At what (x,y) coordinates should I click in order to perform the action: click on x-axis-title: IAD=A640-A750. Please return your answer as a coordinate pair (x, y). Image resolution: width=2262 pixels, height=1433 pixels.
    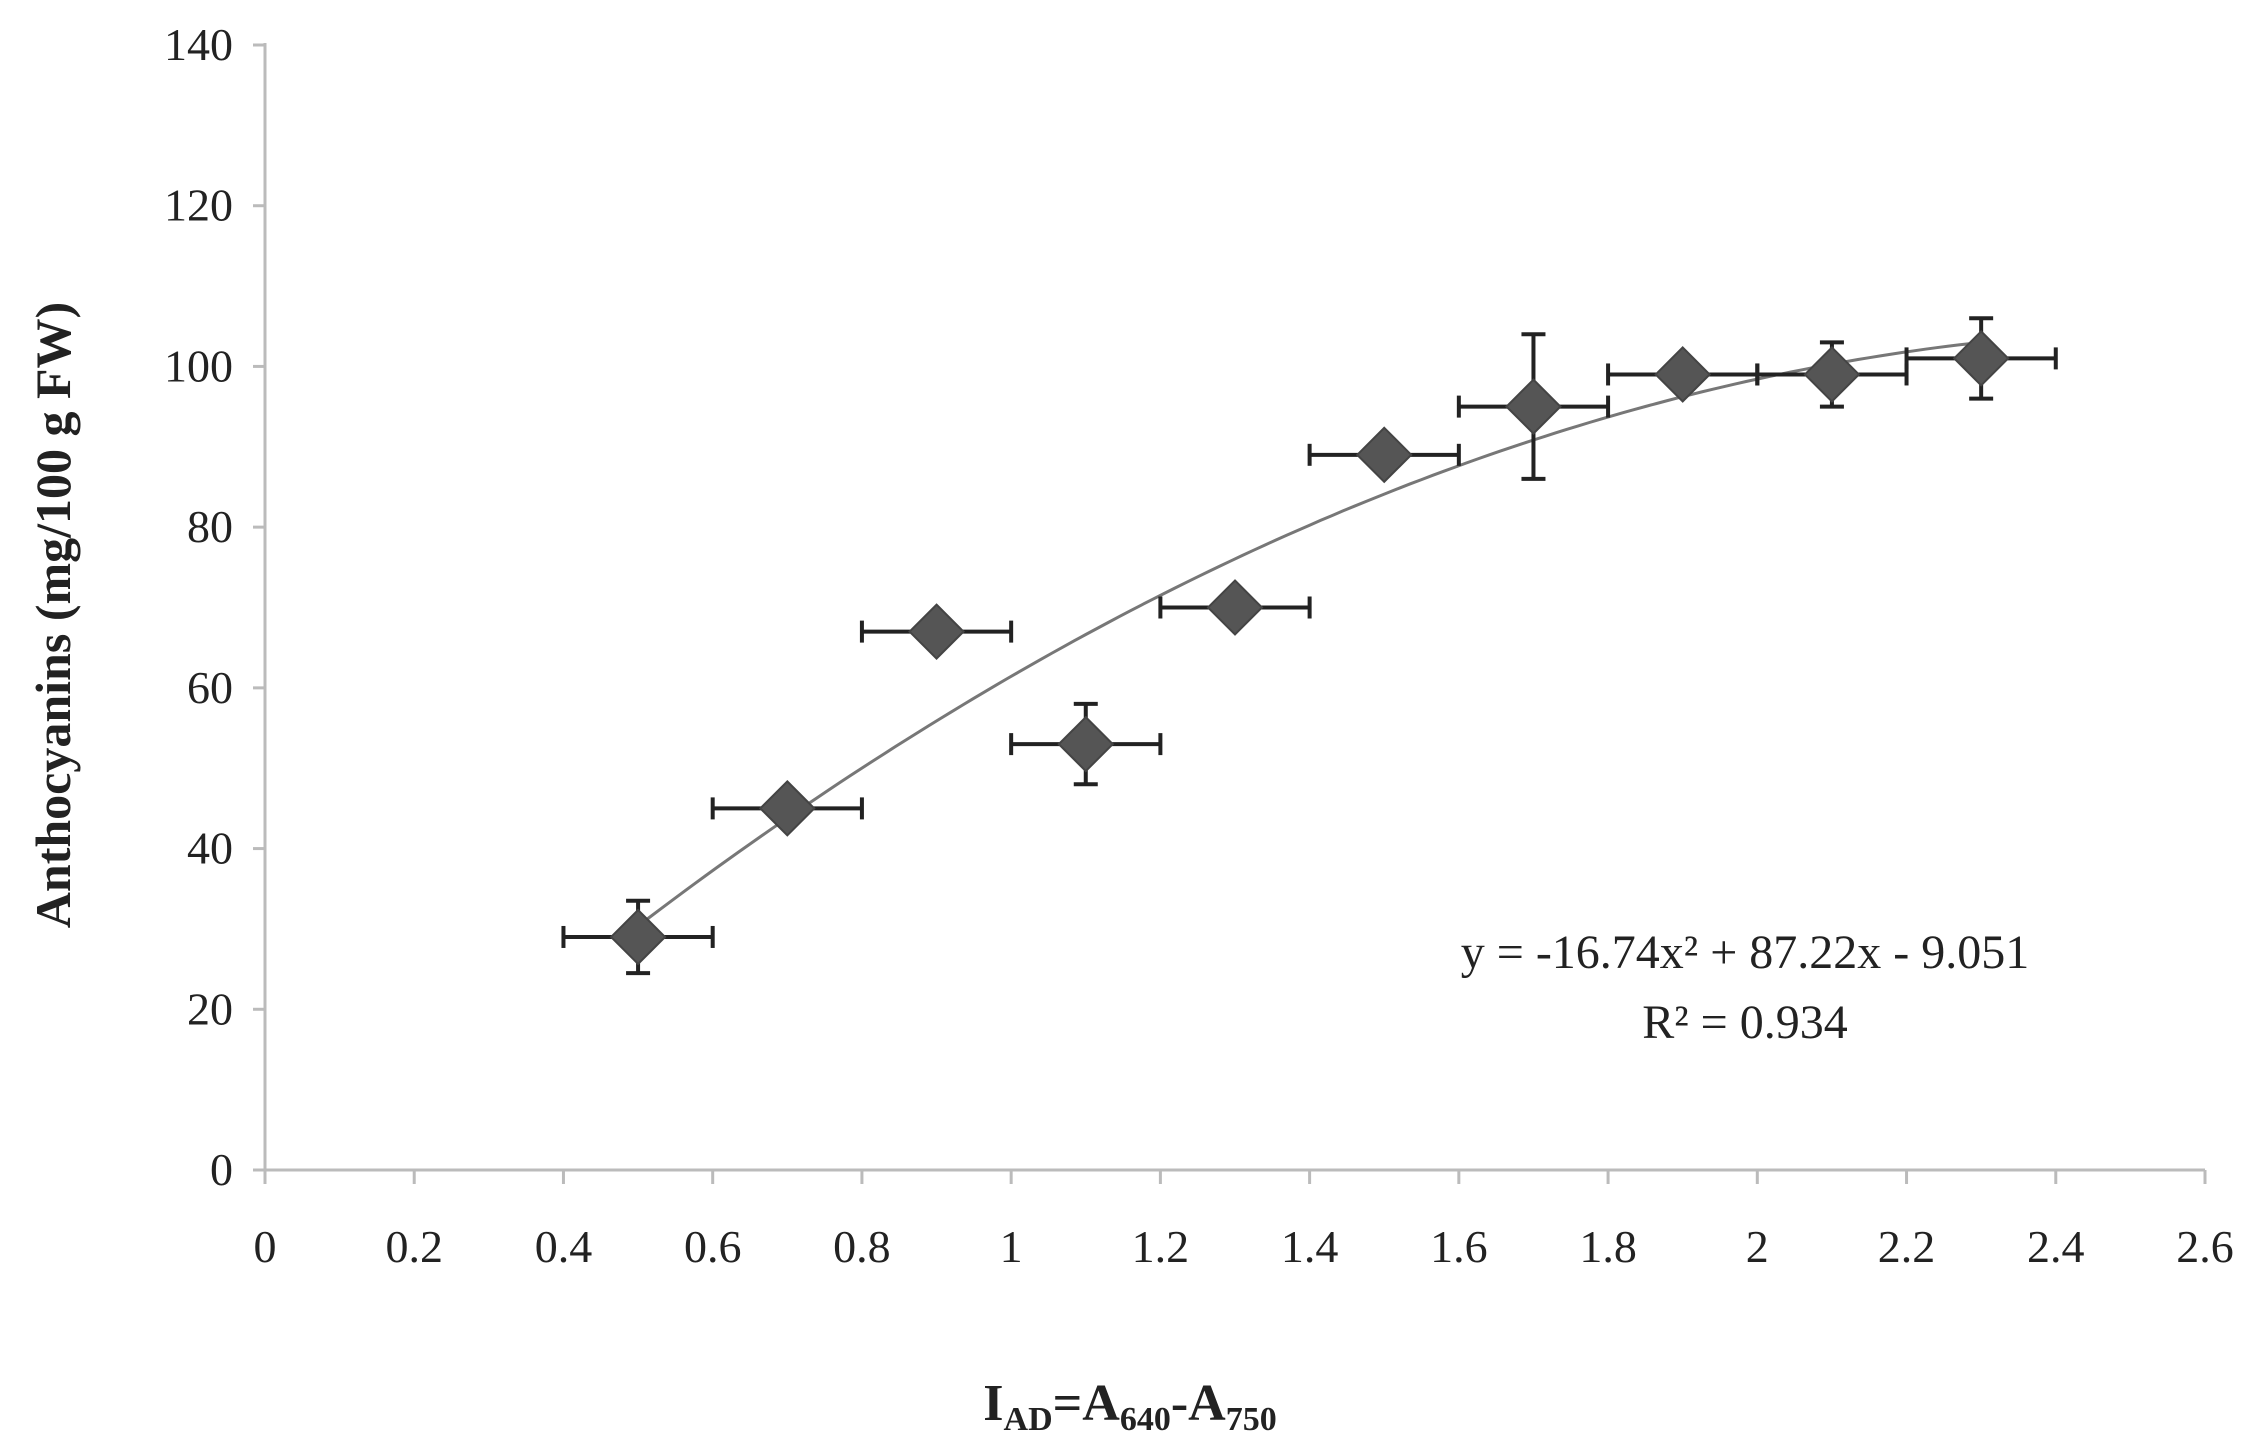
    Looking at the image, I should click on (1129, 1404).